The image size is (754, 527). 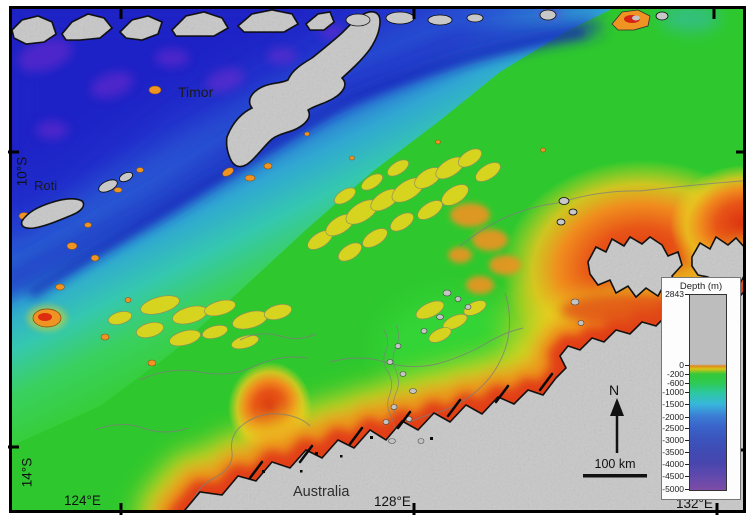 I want to click on legend-tick-label: -2500, so click(x=673, y=428).